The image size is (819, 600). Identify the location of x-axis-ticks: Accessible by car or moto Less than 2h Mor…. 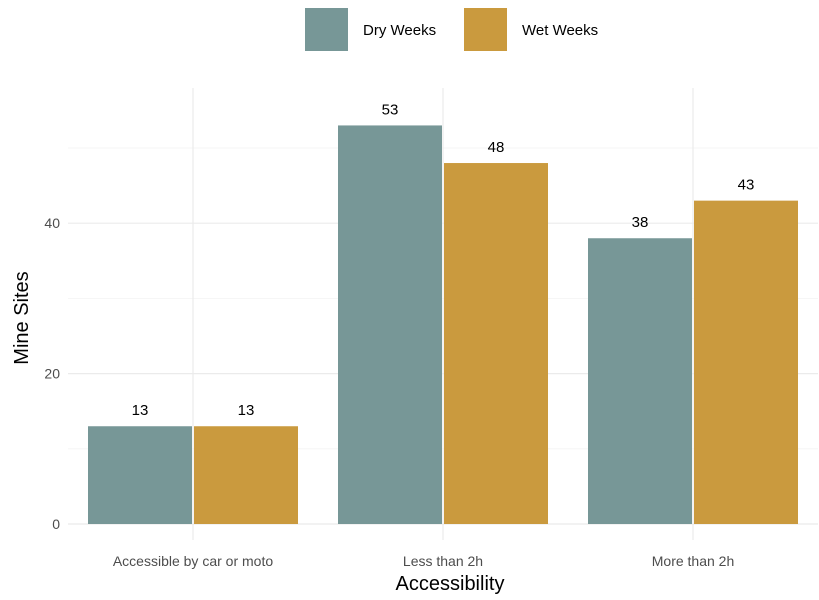
(423, 561).